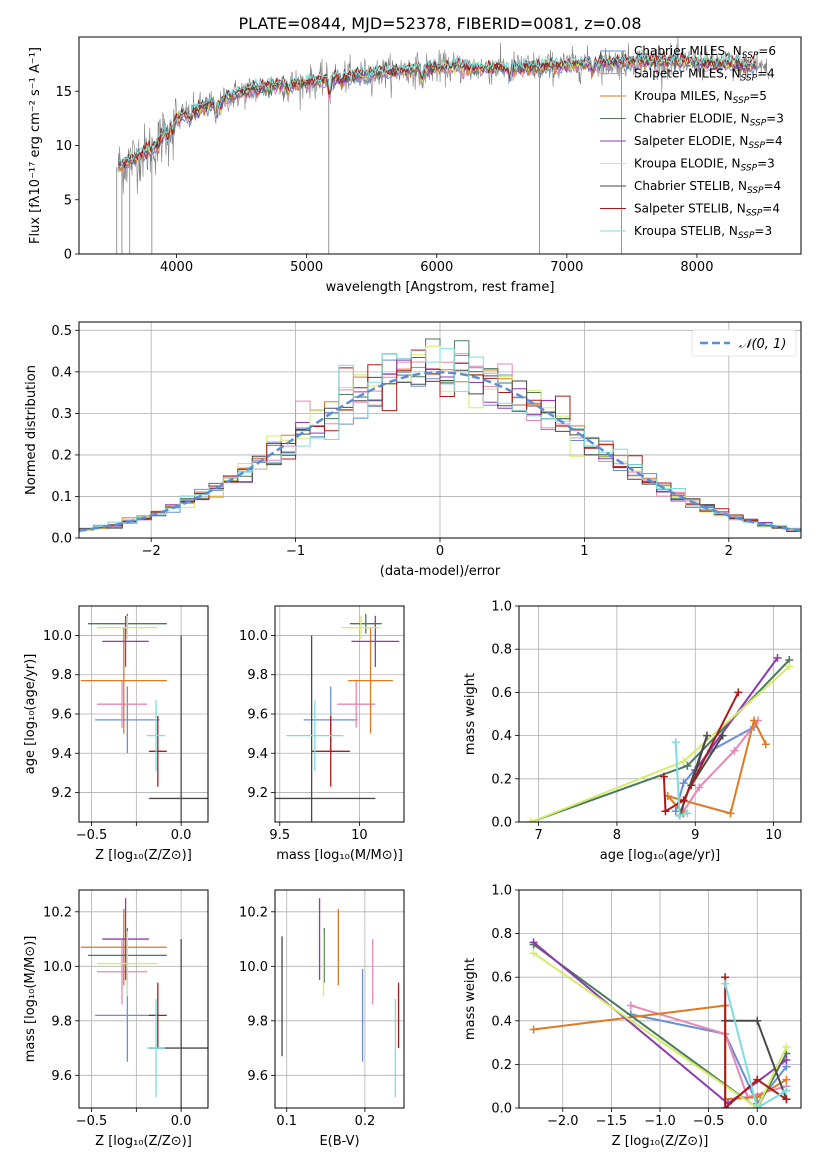  What do you see at coordinates (709, 120) in the screenshot?
I see `legend-entry-chabrier_elodie: Chabrier ELODIE, NSSP=3` at bounding box center [709, 120].